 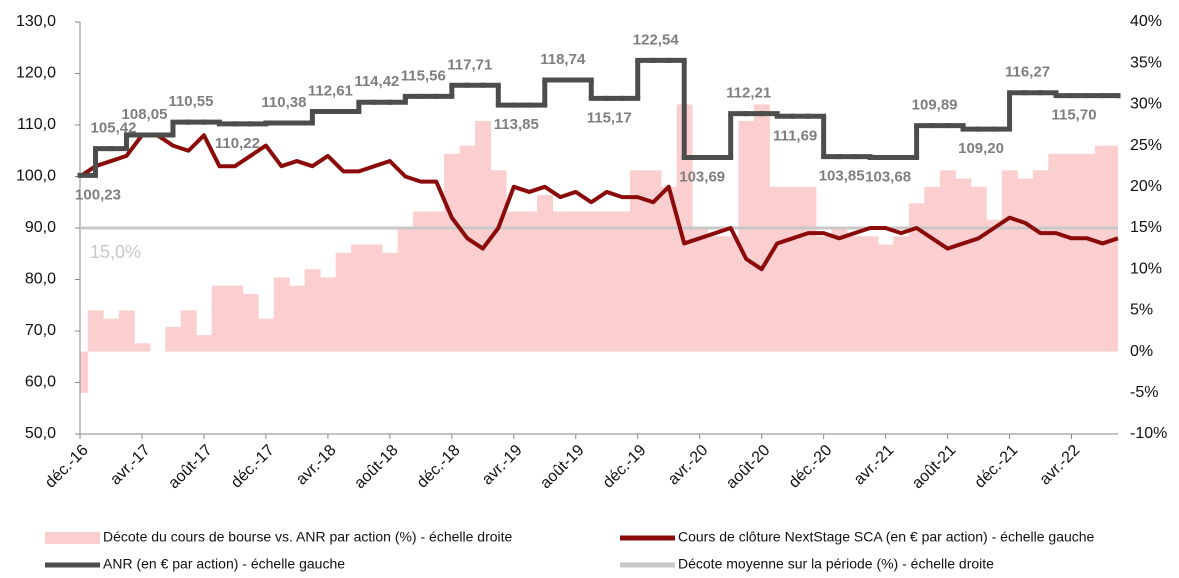 What do you see at coordinates (935, 105) in the screenshot?
I see `data-label: 109,89` at bounding box center [935, 105].